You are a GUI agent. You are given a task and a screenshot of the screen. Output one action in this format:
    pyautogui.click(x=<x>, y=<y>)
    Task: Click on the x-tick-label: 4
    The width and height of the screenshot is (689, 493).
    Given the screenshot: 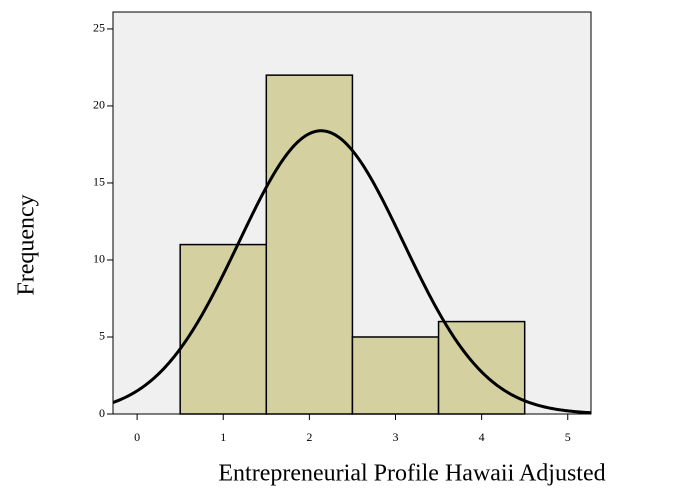 What is the action you would take?
    pyautogui.click(x=482, y=437)
    